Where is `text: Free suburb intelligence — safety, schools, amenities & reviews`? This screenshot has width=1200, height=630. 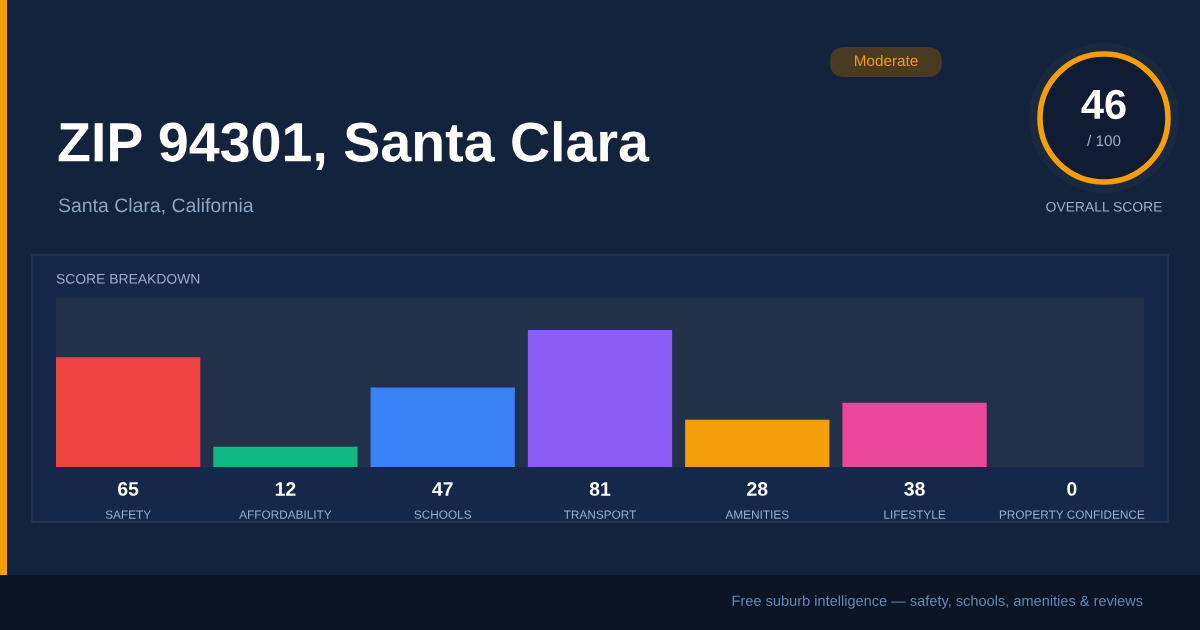 text: Free suburb intelligence — safety, schools, amenities & reviews is located at coordinates (937, 602).